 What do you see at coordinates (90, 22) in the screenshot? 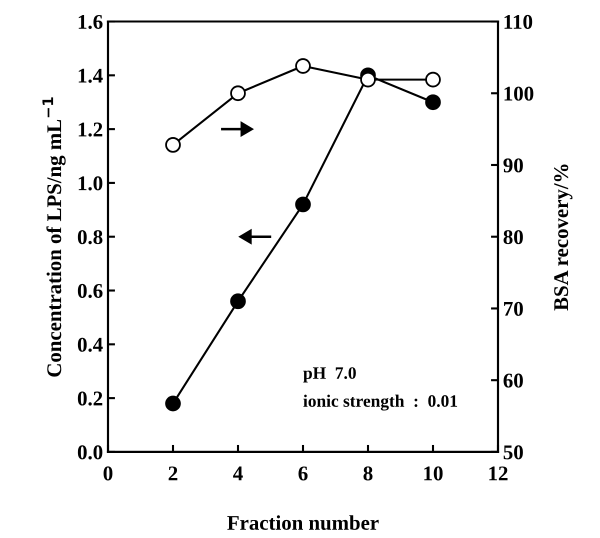
I see `y-tick-label: 1.6` at bounding box center [90, 22].